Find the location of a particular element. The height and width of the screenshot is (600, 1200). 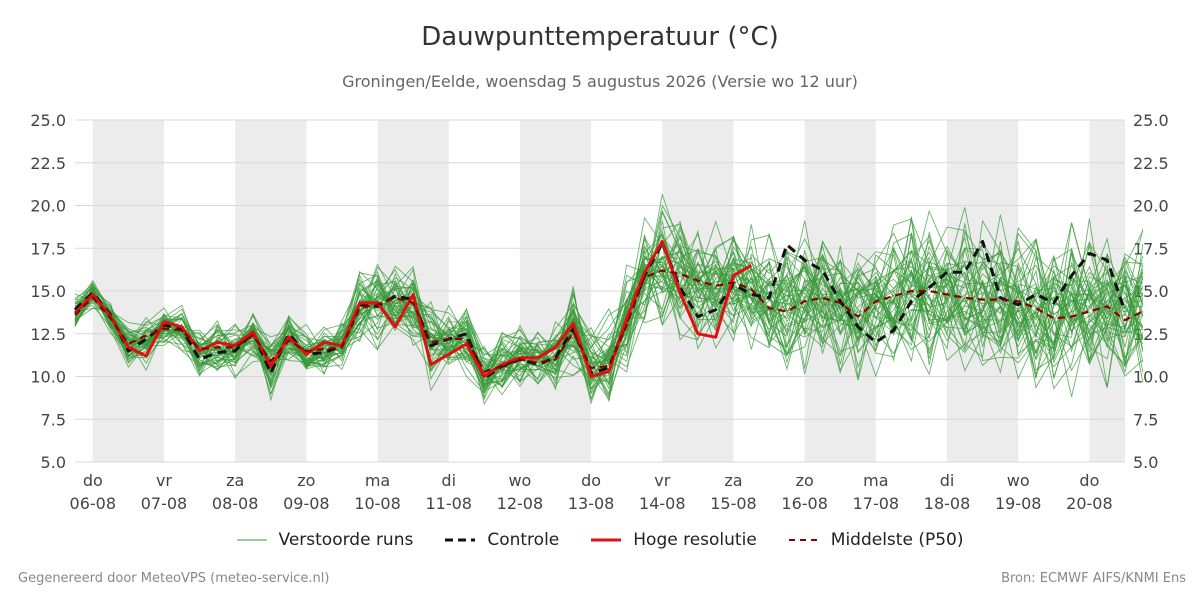

y-tick-label-left: 22.5 is located at coordinates (48, 163).